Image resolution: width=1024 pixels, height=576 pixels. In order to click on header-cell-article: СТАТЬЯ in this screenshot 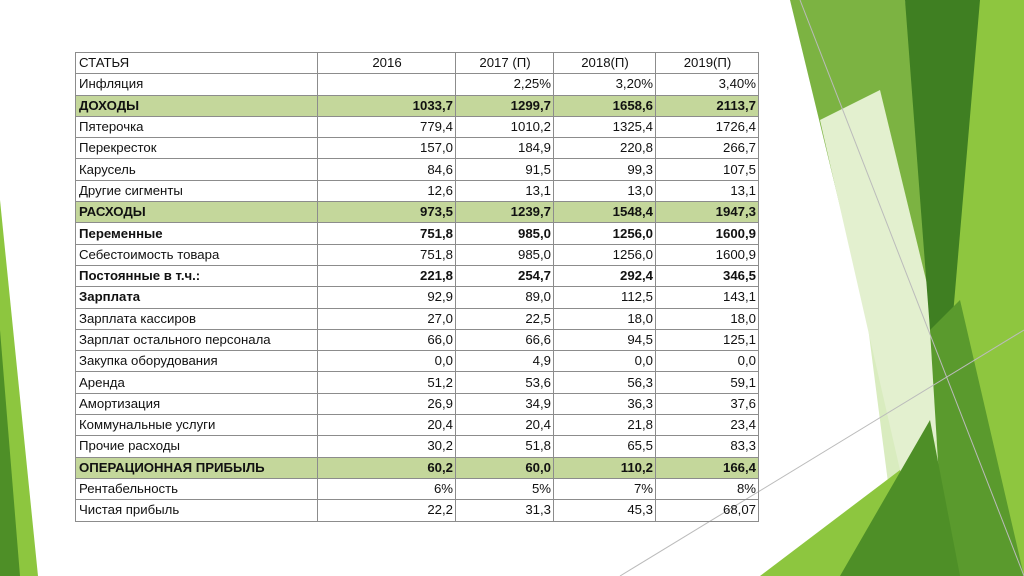, I will do `click(196, 63)`.